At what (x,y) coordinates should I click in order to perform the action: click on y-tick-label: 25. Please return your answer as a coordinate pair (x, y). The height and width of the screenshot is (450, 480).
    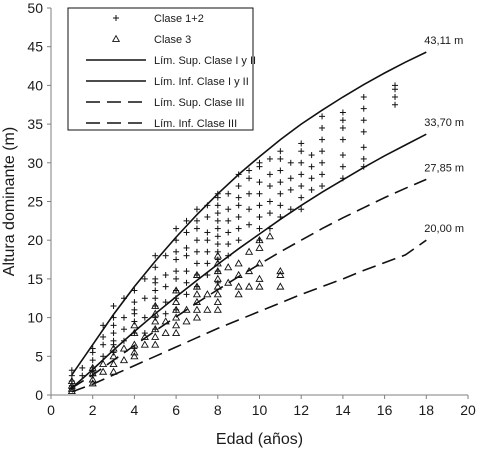
    Looking at the image, I should click on (35, 202).